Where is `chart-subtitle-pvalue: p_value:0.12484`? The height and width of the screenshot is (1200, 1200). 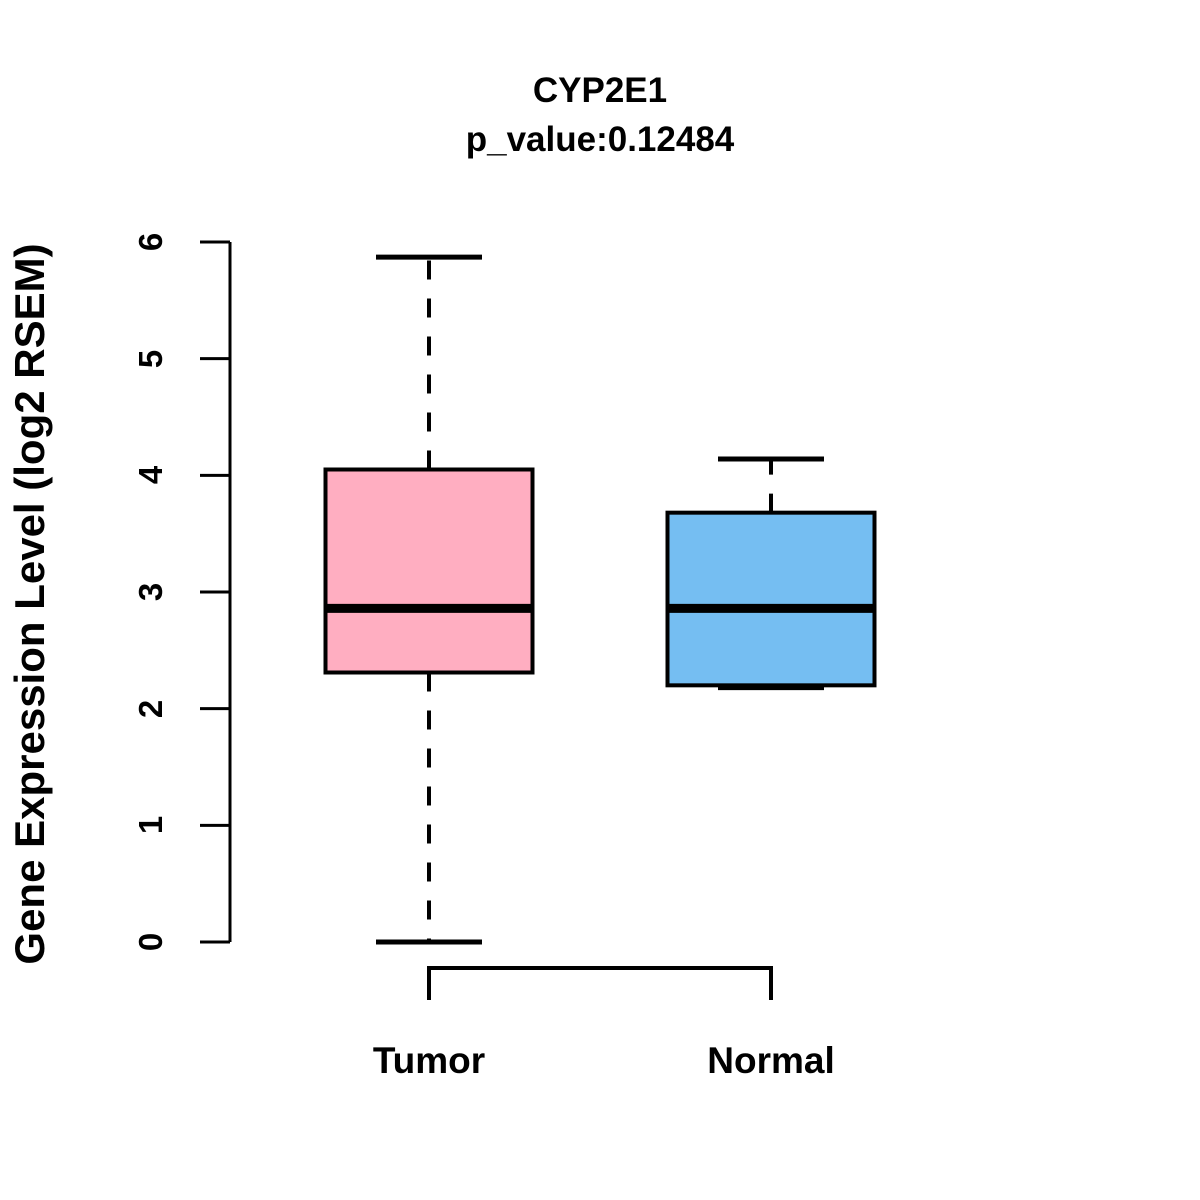
chart-subtitle-pvalue: p_value:0.12484 is located at coordinates (600, 139).